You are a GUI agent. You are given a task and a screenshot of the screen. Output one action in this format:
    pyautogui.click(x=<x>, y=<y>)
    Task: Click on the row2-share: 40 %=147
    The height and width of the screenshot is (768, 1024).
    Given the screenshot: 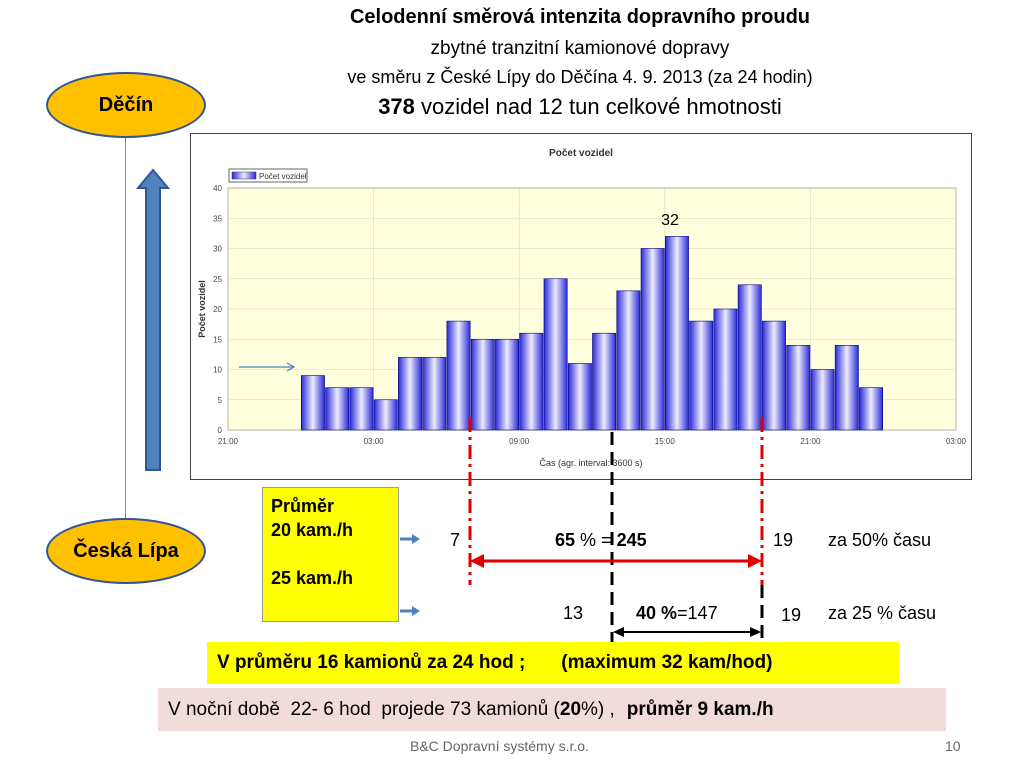 What is the action you would take?
    pyautogui.click(x=677, y=613)
    